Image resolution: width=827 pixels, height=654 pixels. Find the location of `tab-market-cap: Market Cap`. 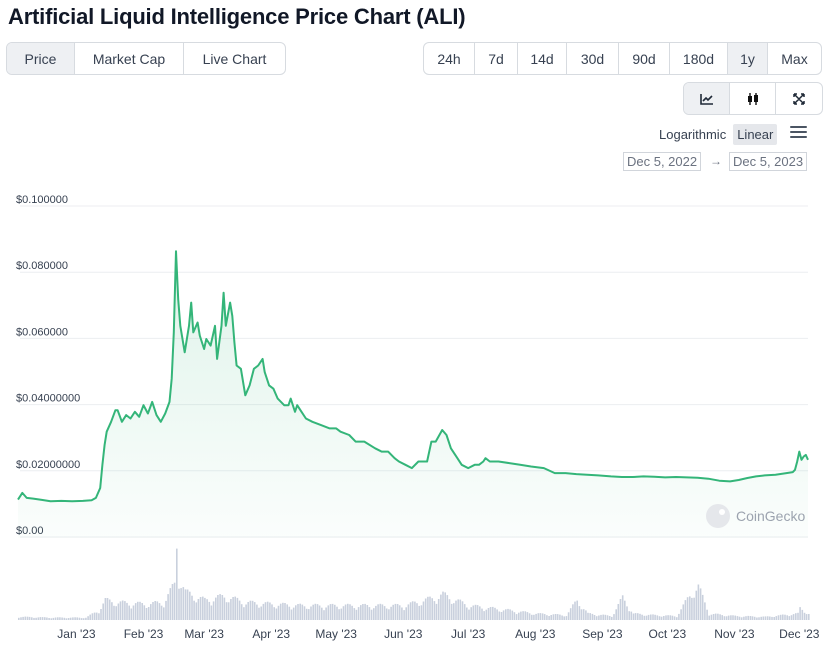

tab-market-cap: Market Cap is located at coordinates (129, 58).